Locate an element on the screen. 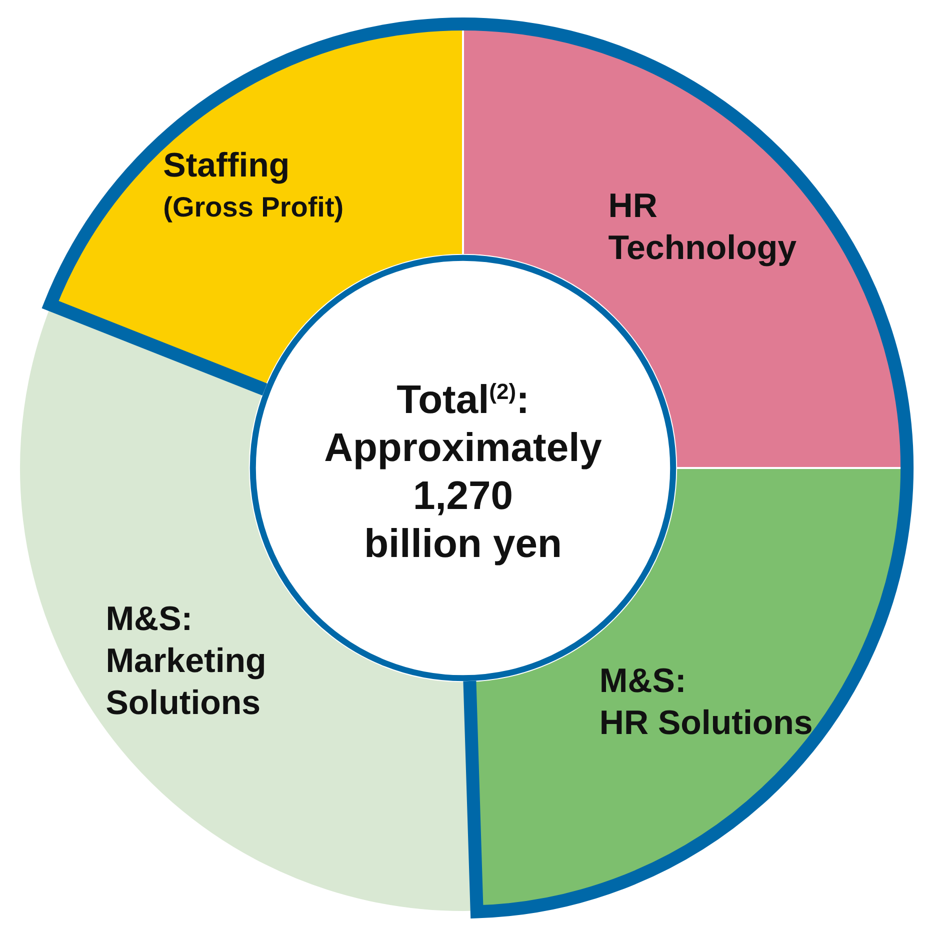  slice-label: M&S: HR Solutions is located at coordinates (706, 702).